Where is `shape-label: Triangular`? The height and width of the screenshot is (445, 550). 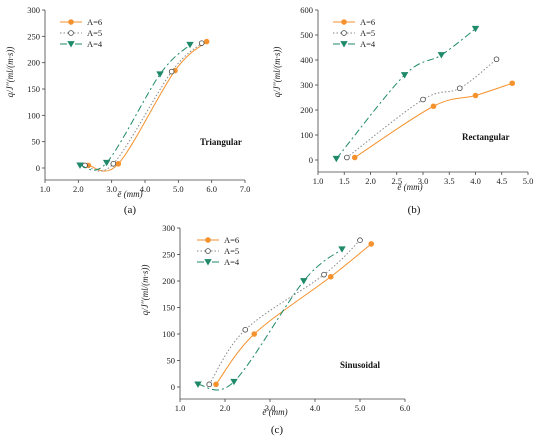 shape-label: Triangular is located at coordinates (221, 142).